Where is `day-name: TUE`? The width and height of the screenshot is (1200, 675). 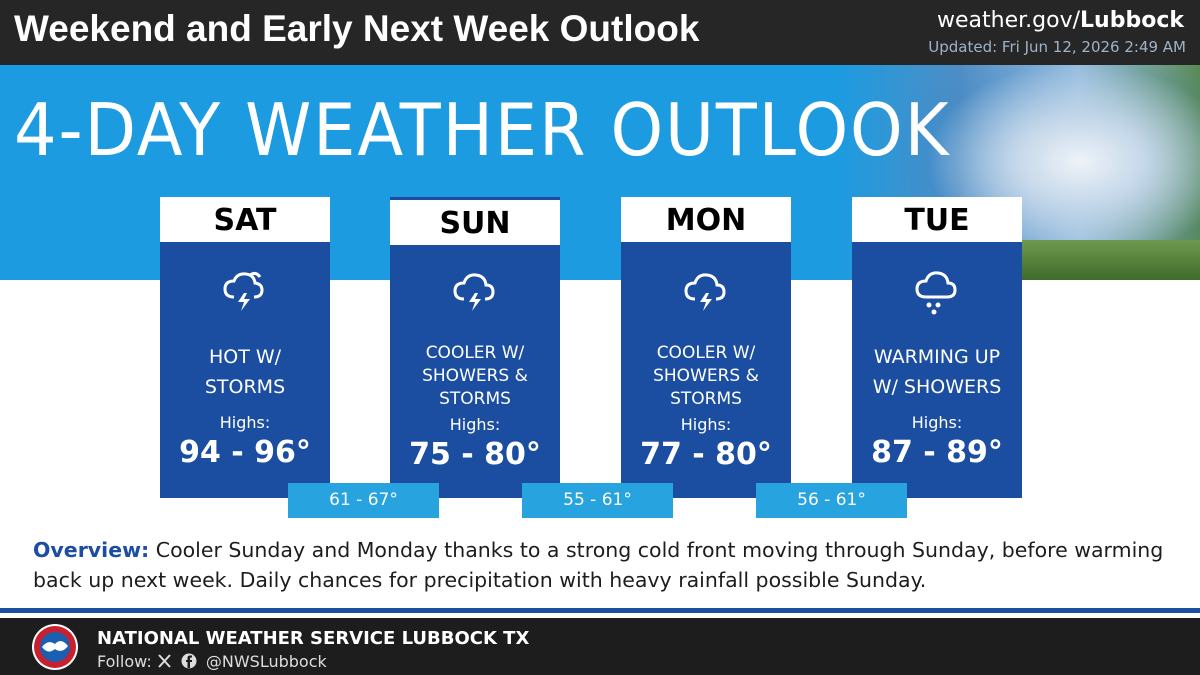
day-name: TUE is located at coordinates (937, 219).